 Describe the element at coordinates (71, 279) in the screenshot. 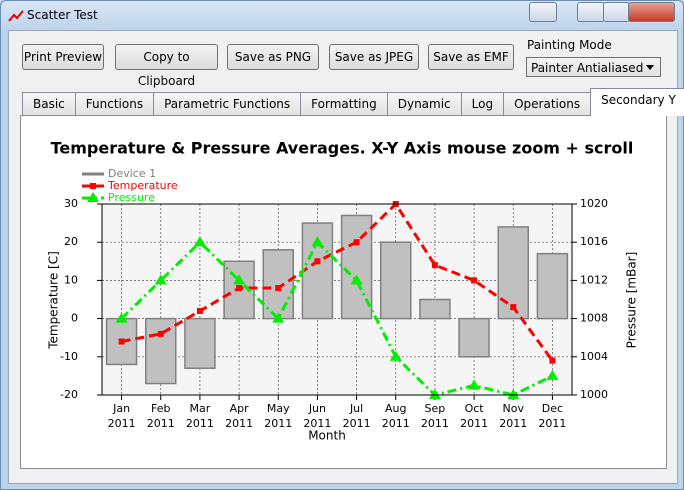

I see `y-tick-label: 10` at that location.